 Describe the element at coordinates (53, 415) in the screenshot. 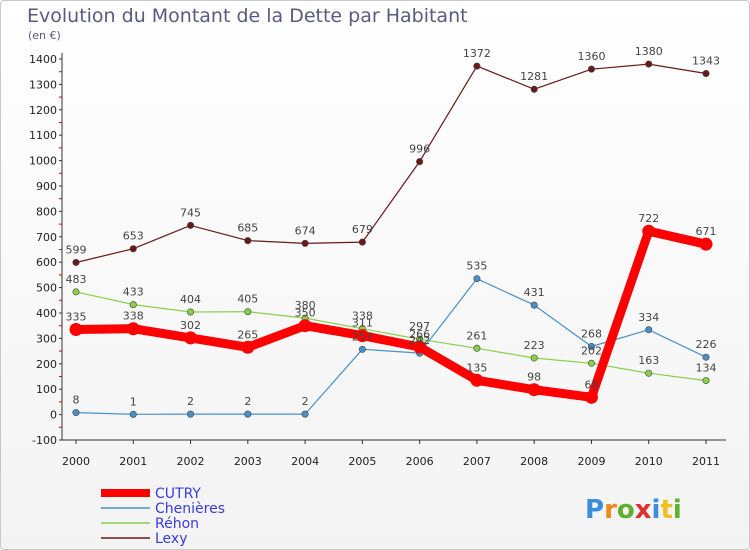

I see `y-tick-label: 0` at that location.